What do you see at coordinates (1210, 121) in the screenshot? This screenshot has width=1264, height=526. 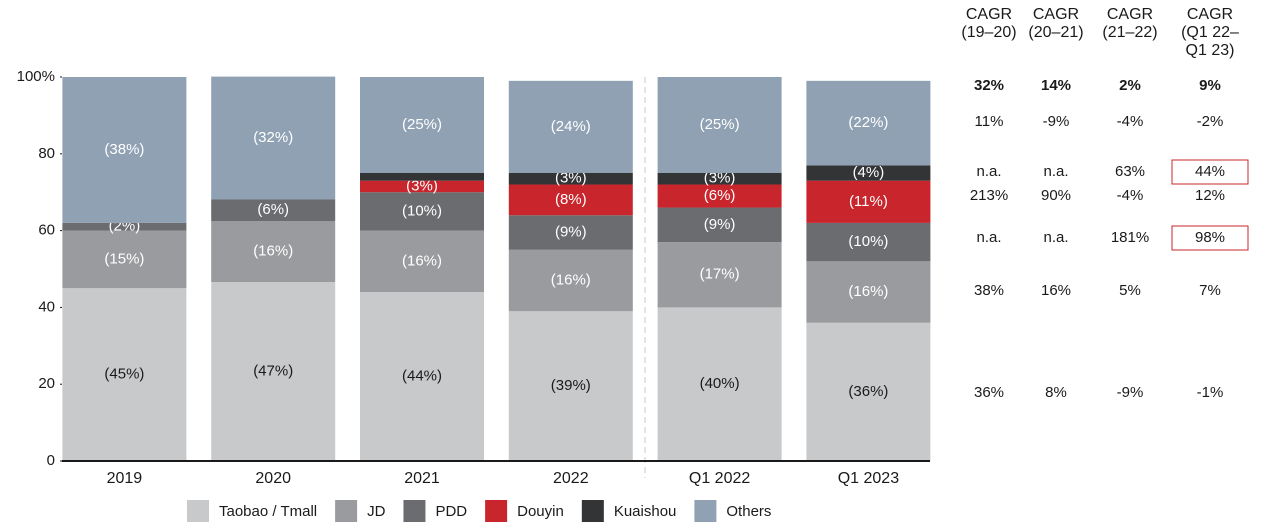 I see `table-cell: -2%` at bounding box center [1210, 121].